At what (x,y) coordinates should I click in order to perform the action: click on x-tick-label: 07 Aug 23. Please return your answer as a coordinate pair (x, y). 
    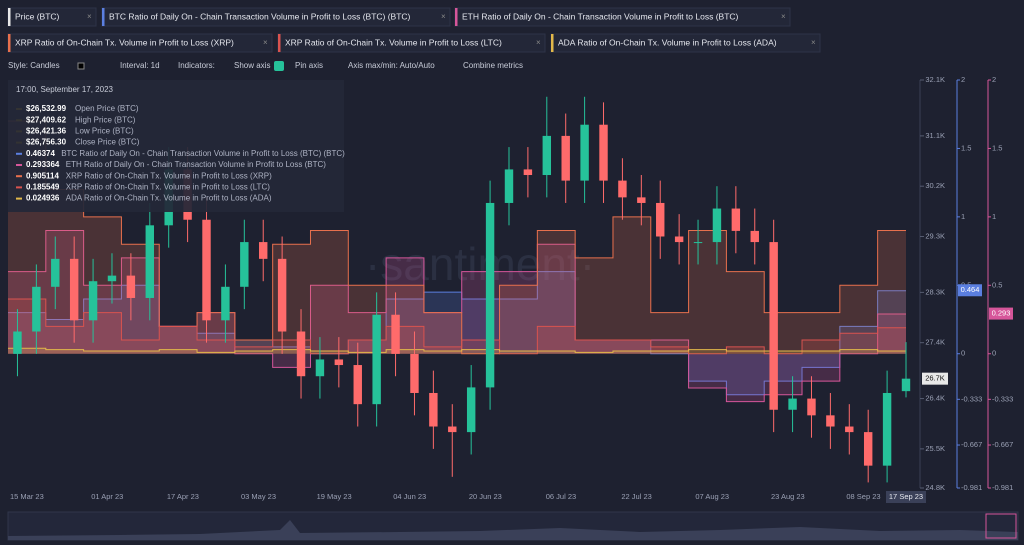
    Looking at the image, I should click on (712, 496).